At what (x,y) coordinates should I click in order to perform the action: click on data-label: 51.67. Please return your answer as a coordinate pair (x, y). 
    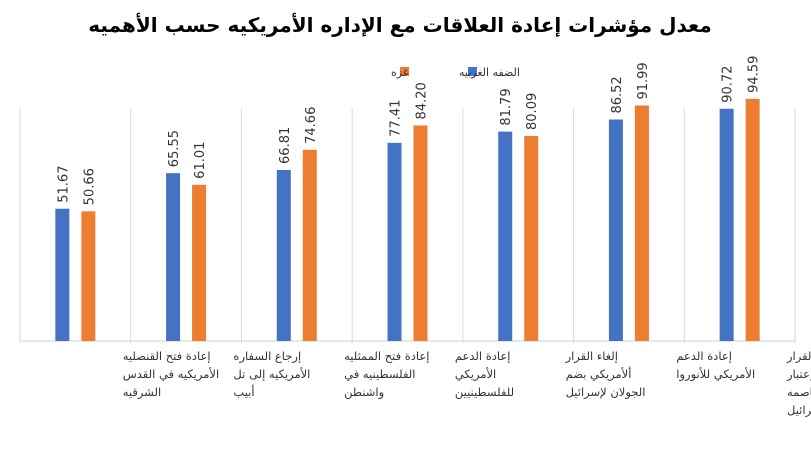
    Looking at the image, I should click on (63, 184).